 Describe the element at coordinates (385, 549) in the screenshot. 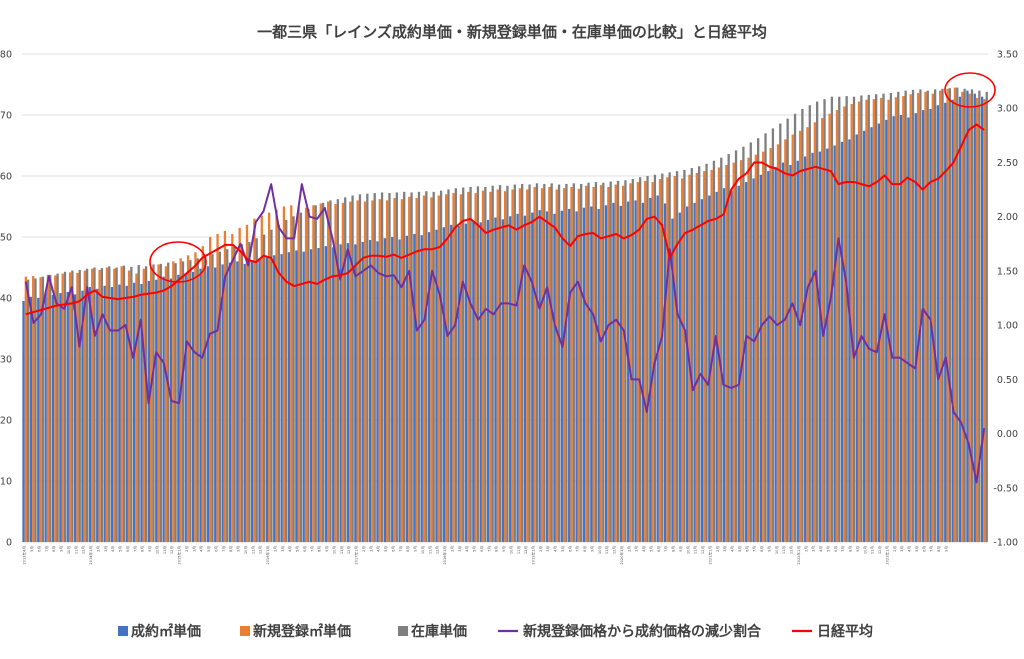

I see `x-tick-label: 5月` at that location.